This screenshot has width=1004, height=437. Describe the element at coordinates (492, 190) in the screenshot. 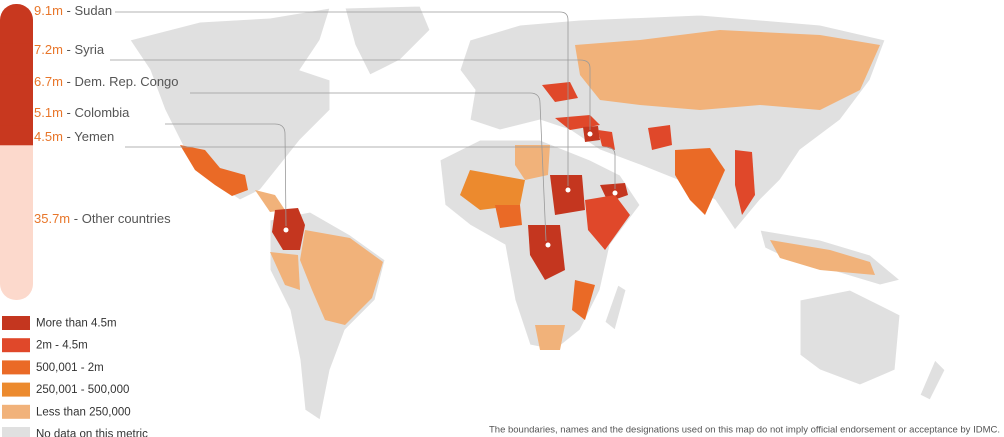

I see `sahel` at that location.